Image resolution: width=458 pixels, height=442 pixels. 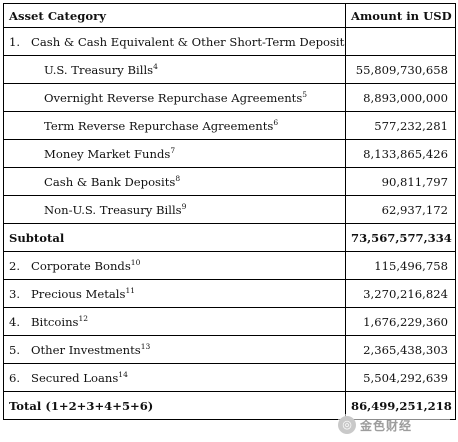 I want to click on footnote-ref: 12, so click(x=83, y=318).